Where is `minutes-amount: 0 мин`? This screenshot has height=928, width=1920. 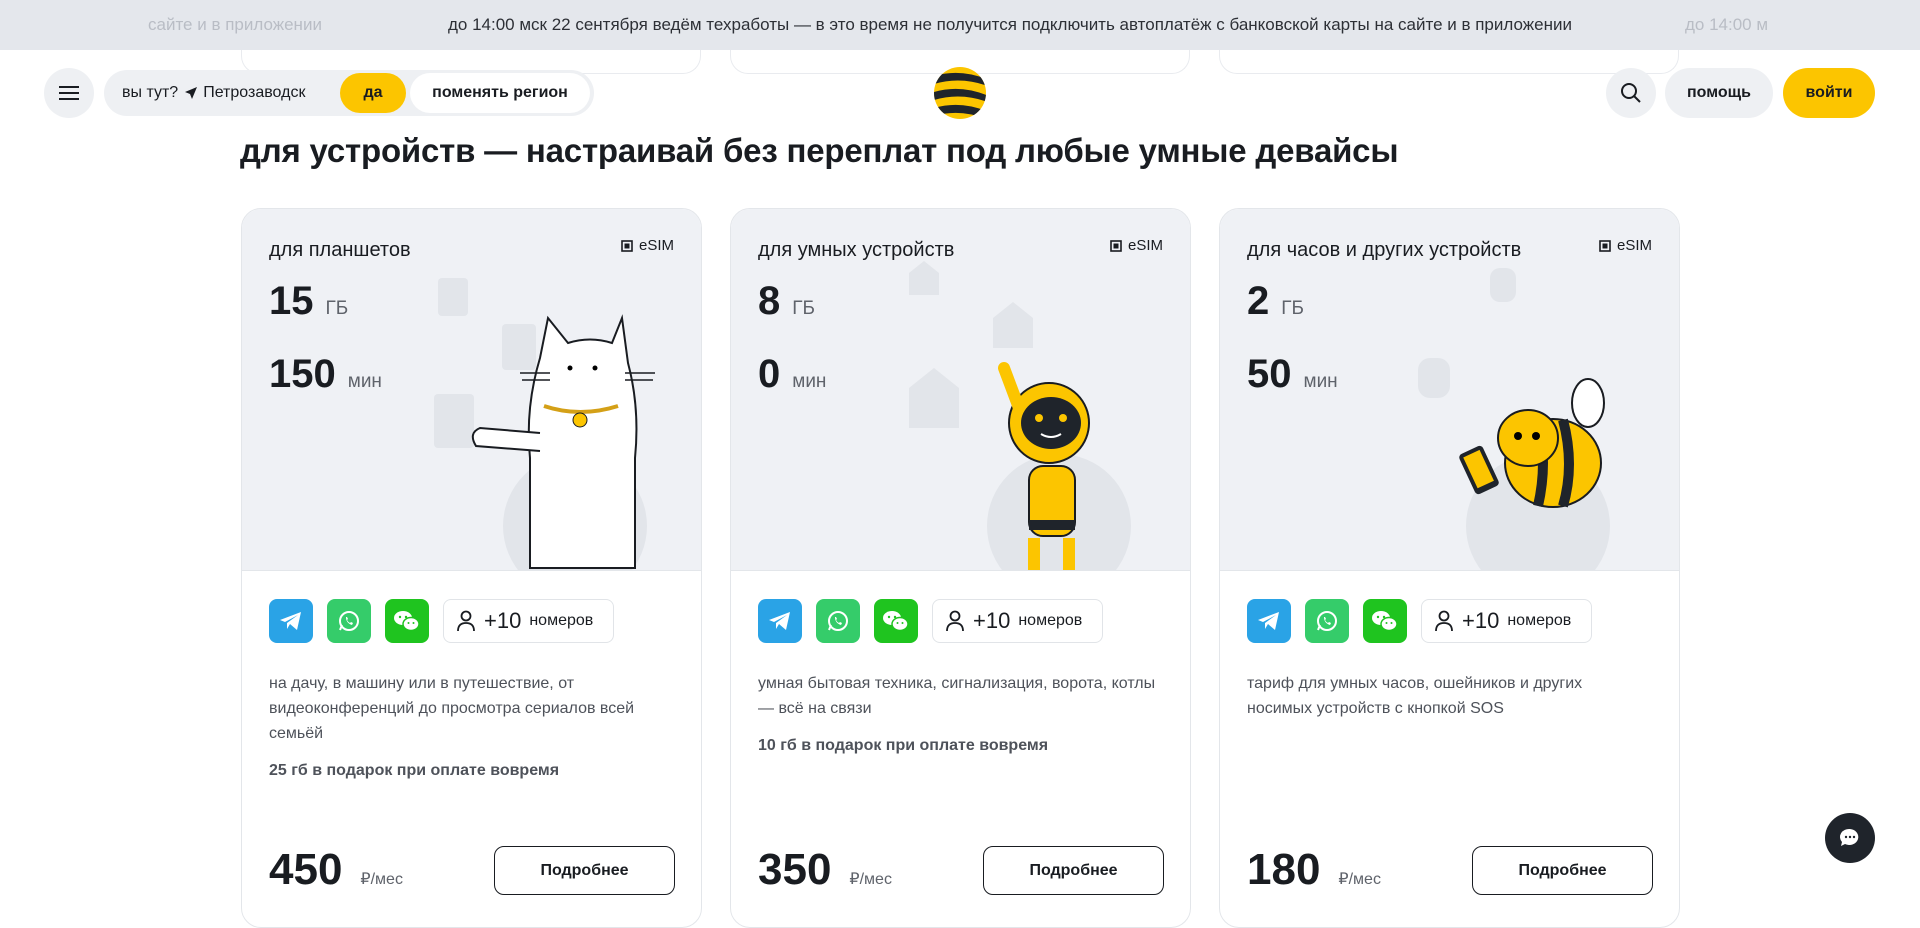
minutes-amount: 0 мин is located at coordinates (792, 374).